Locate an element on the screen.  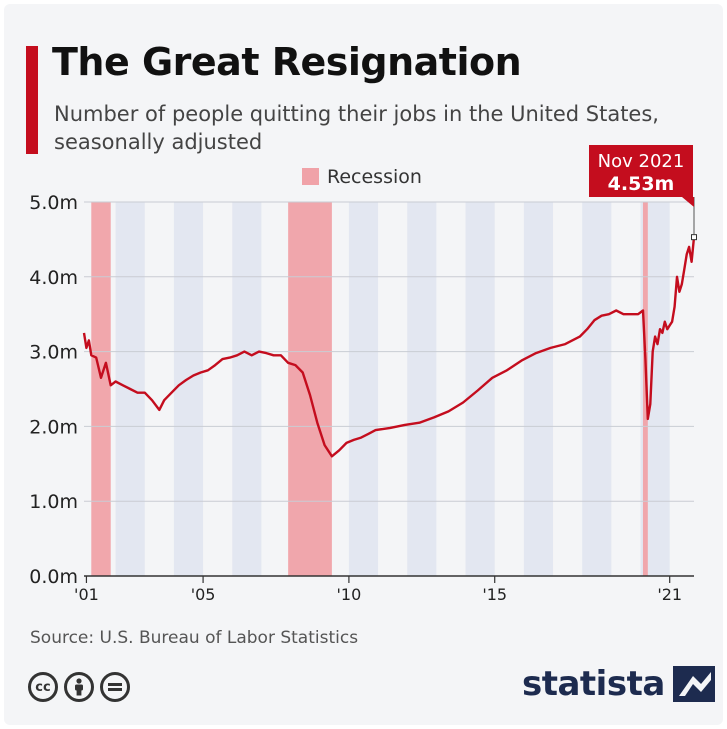
cc-icon: cc is located at coordinates (43, 687).